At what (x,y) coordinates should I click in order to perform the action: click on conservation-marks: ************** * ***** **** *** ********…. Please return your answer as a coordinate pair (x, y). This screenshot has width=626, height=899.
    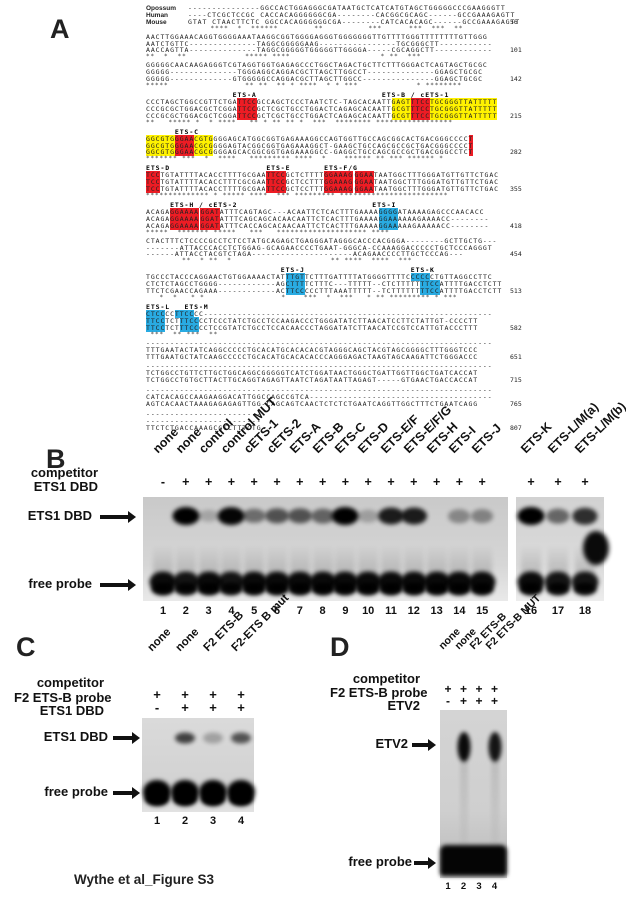
    Looking at the image, I should click on (297, 196).